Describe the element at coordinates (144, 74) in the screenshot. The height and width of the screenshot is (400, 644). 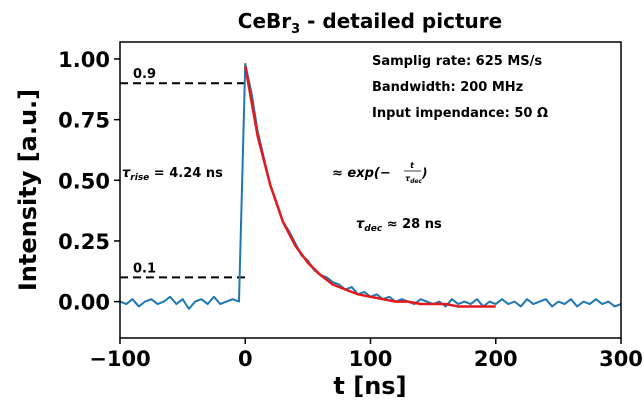
I see `reference-label: 0.9` at that location.